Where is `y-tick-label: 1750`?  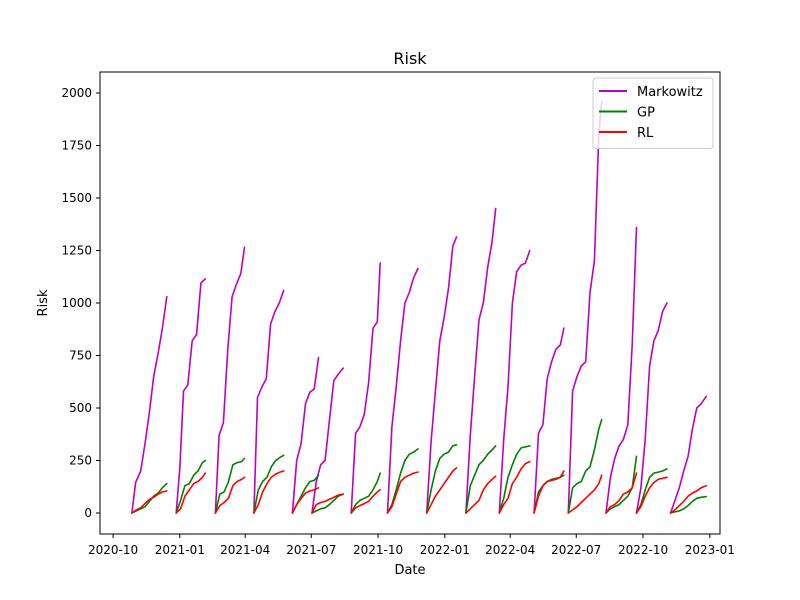
y-tick-label: 1750 is located at coordinates (76, 146).